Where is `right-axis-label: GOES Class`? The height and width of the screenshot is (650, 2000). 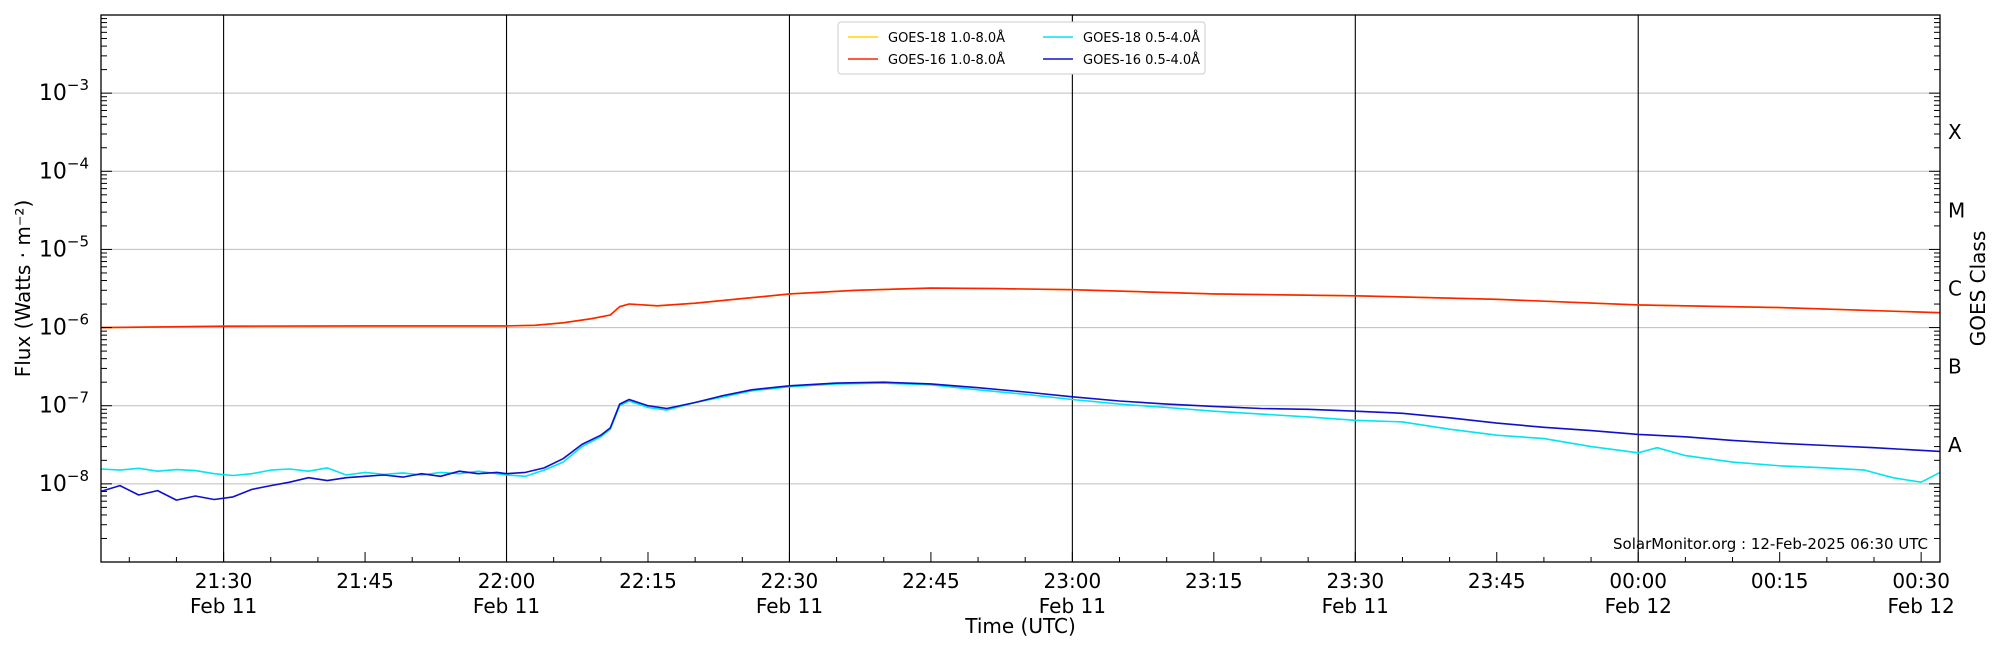 right-axis-label: GOES Class is located at coordinates (1978, 289).